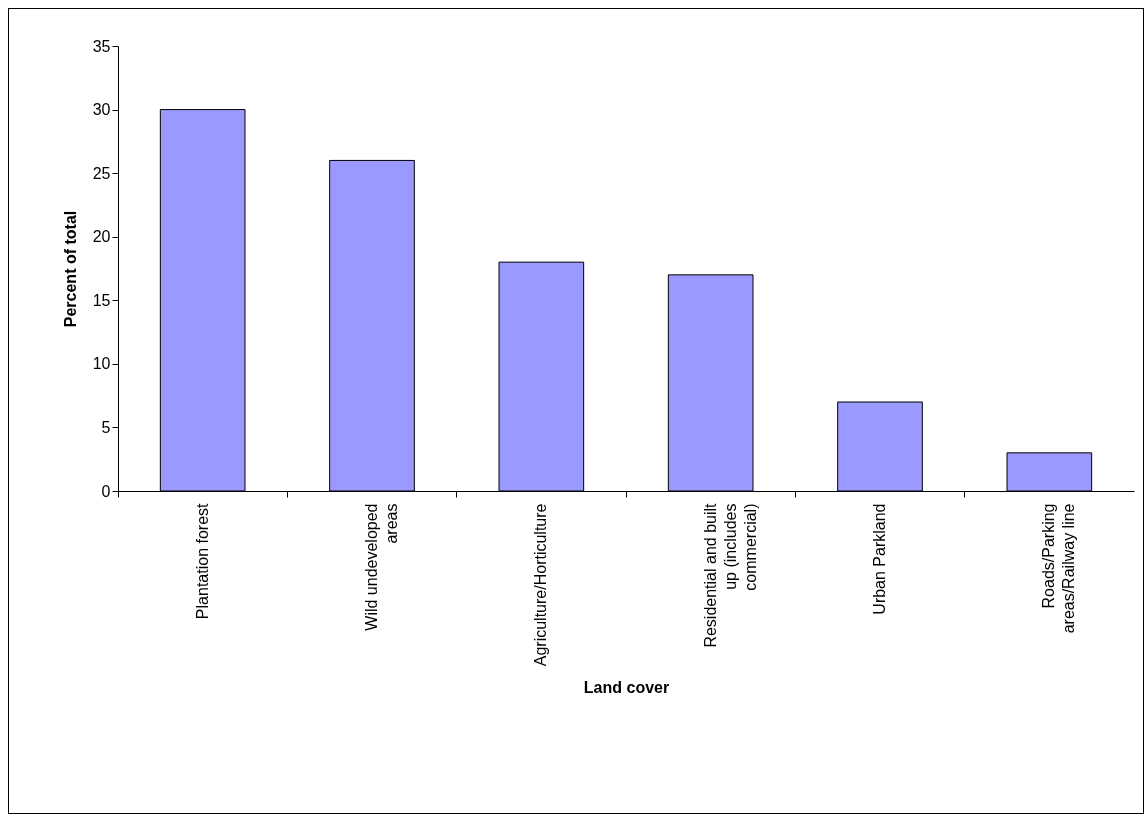 The width and height of the screenshot is (1146, 818). Describe the element at coordinates (70, 269) in the screenshot. I see `y-axis-title: Percent of total` at that location.